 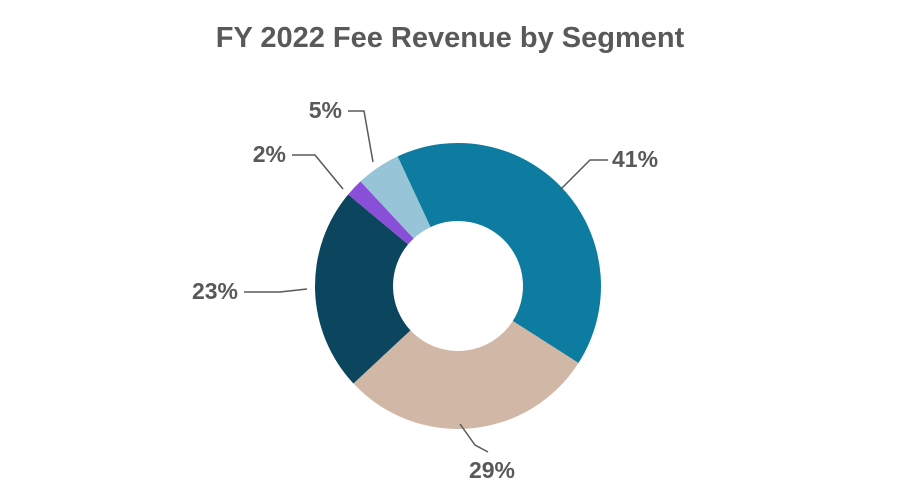 I want to click on data-label: 5%, so click(x=325, y=110).